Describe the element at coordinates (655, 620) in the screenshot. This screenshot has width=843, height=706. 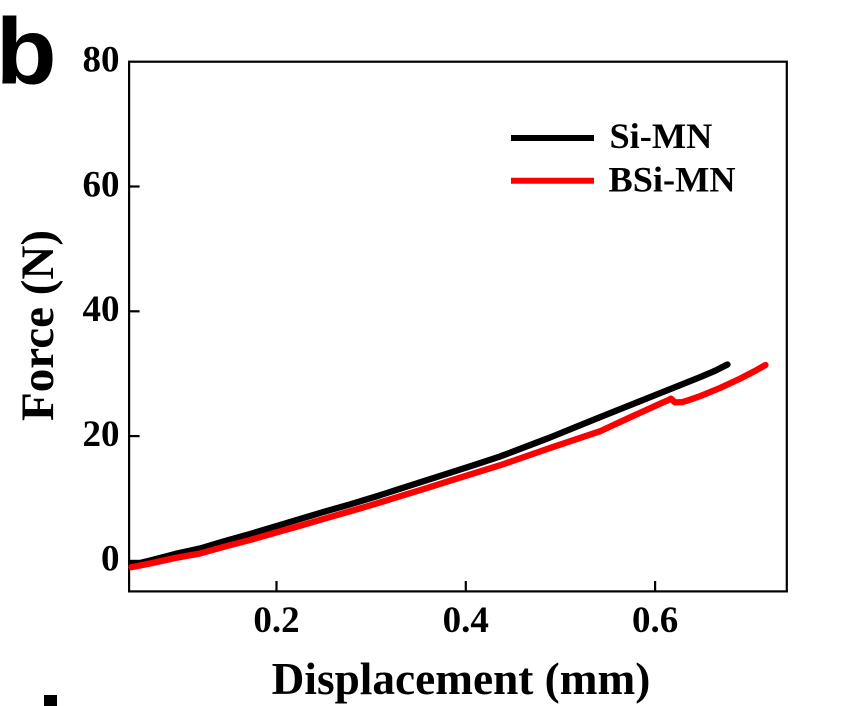
I see `svg-text: 0.6` at that location.